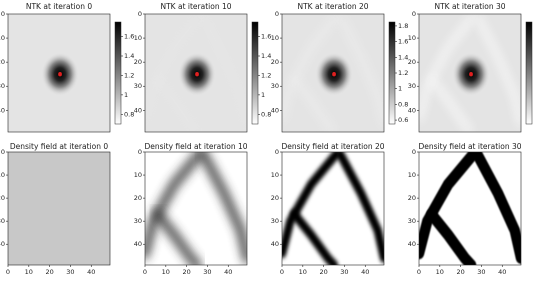 Image resolution: width=539 pixels, height=305 pixels. I want to click on panel-title: Density field at iteration 30, so click(470, 146).